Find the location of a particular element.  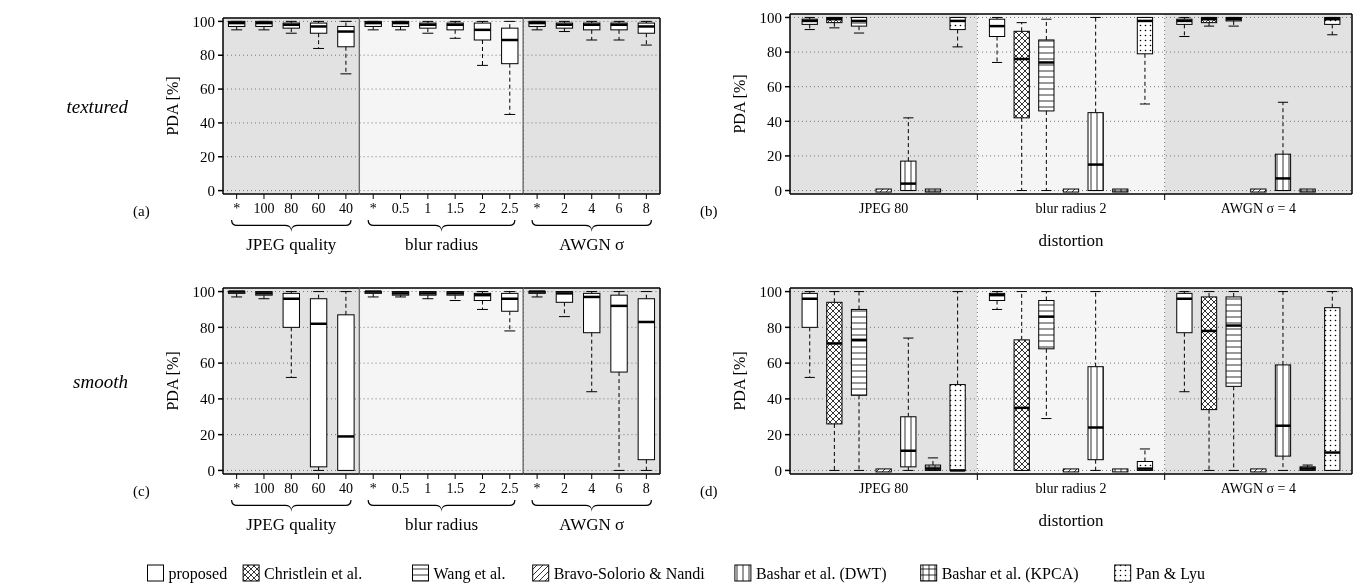

text: textured is located at coordinates (97, 106).